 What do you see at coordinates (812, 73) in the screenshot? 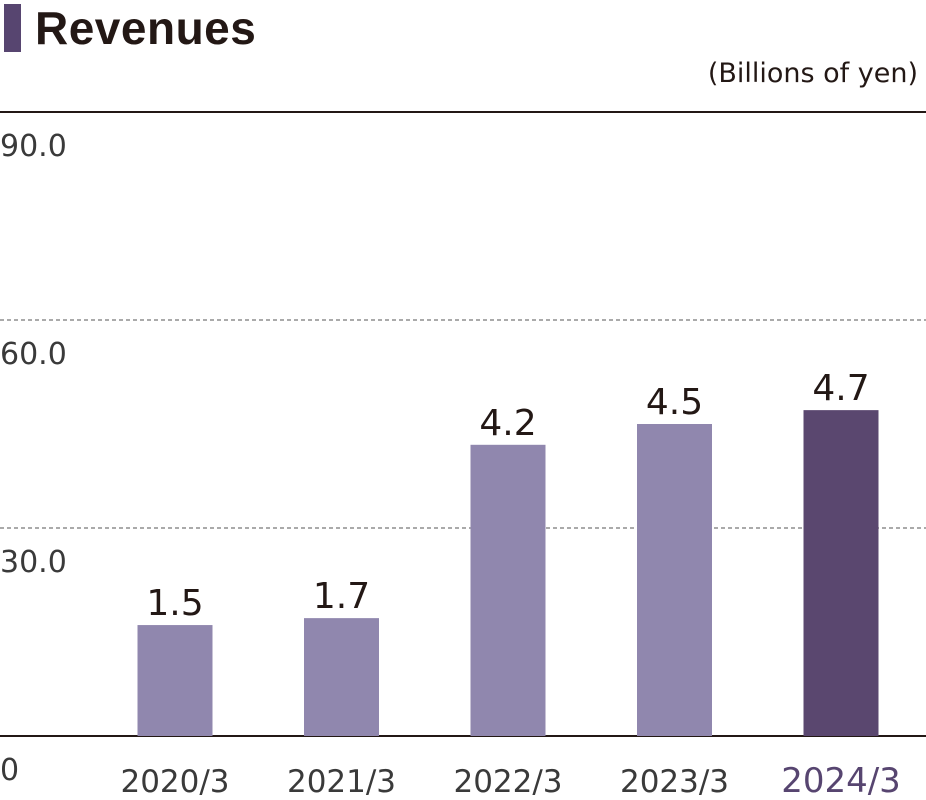
I see `unit-label: (Billions of yen)` at bounding box center [812, 73].